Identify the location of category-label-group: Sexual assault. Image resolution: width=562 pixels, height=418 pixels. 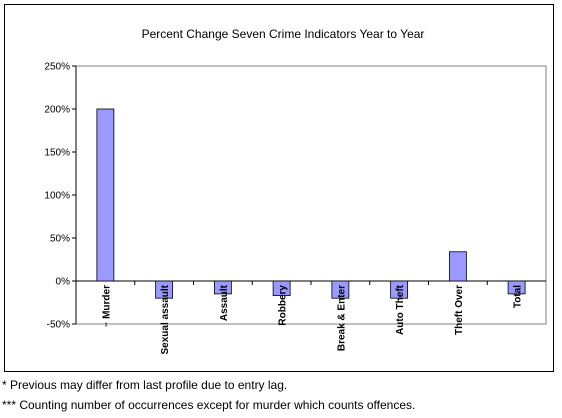
(165, 319).